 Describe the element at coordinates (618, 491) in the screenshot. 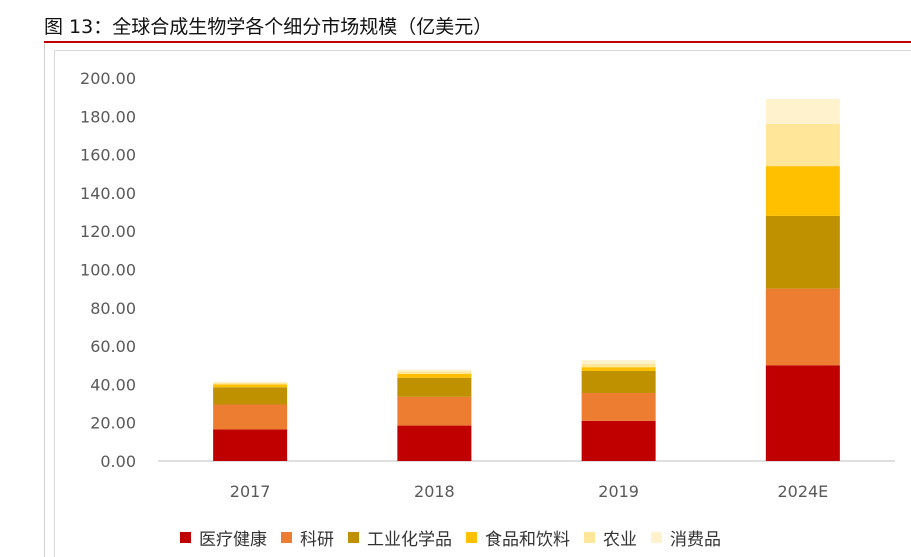

I see `x-tick-label: 2019` at that location.